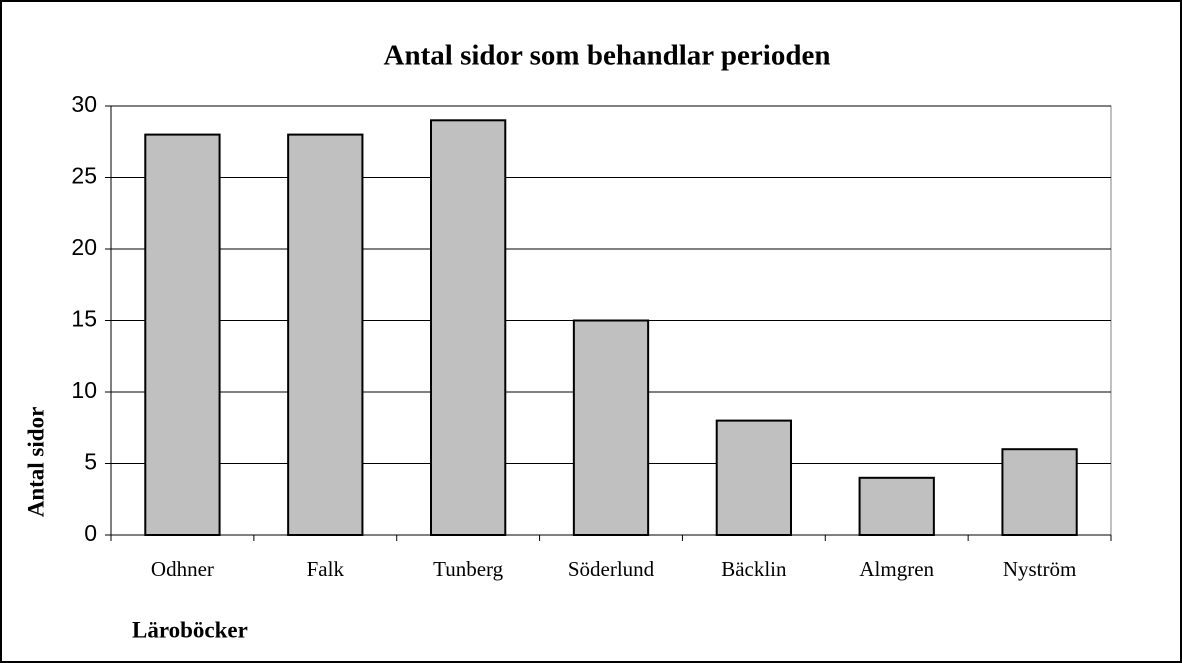 The width and height of the screenshot is (1182, 663). I want to click on x-tick-label: Almgren, so click(896, 569).